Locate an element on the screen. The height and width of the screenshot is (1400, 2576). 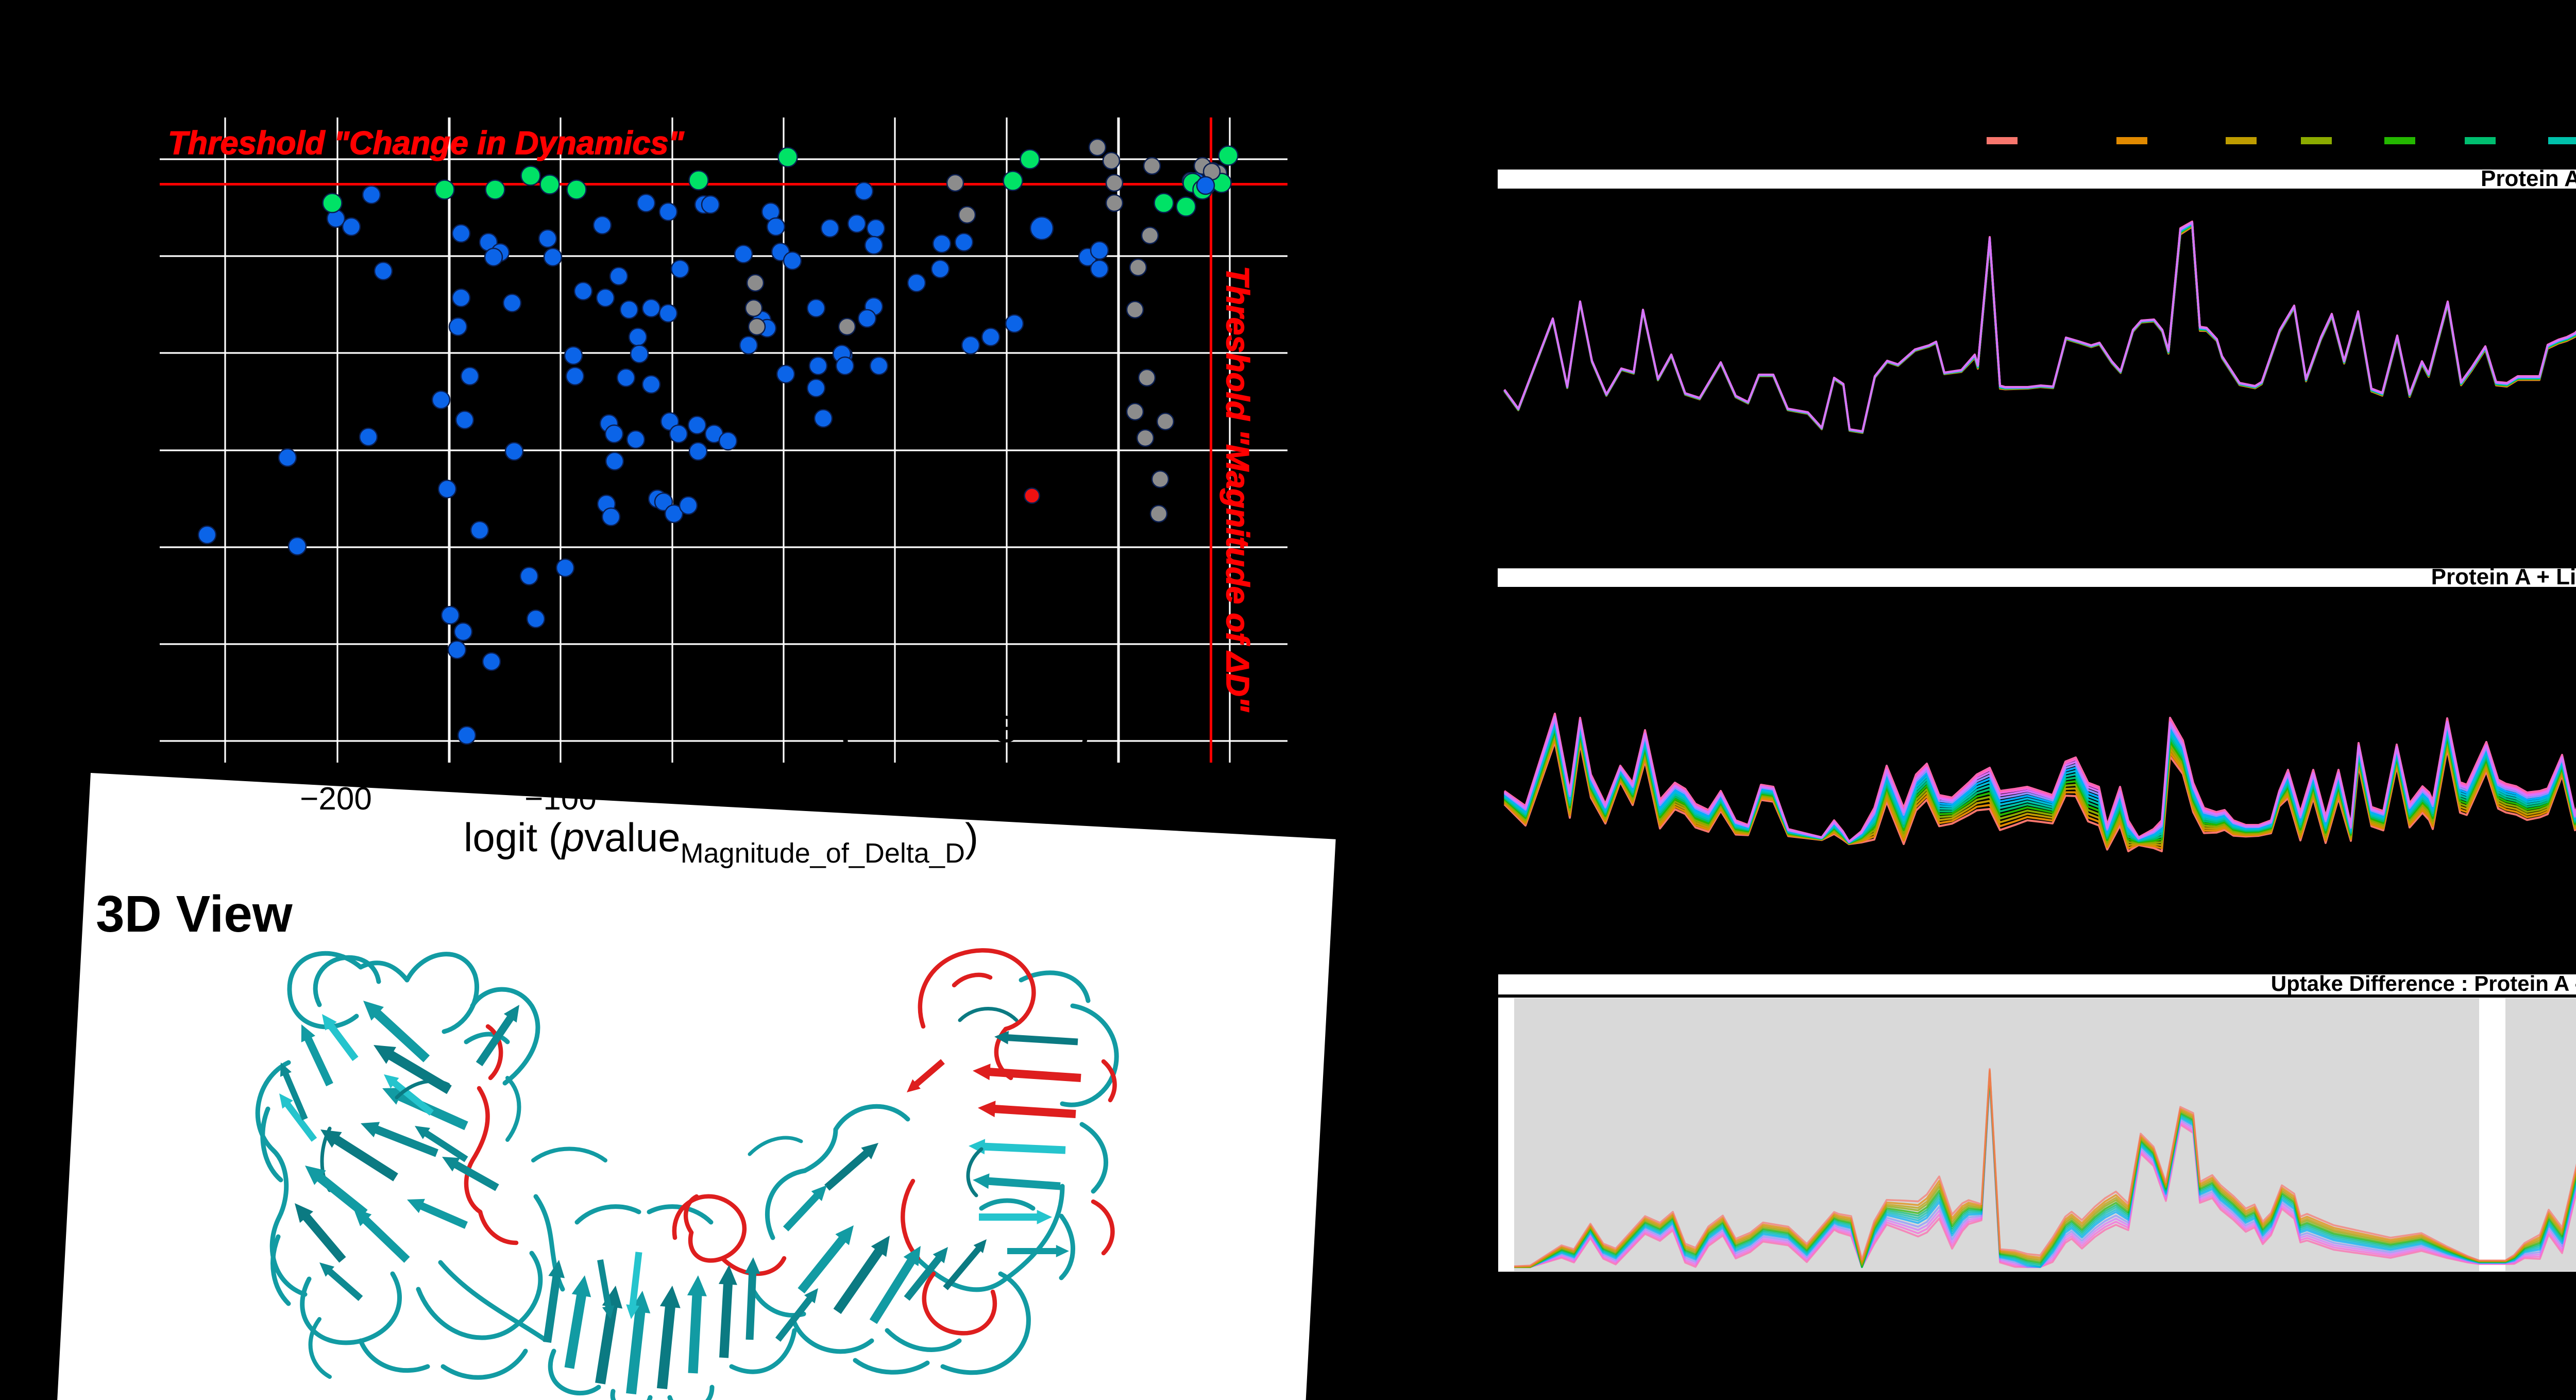
svg-text: Threshold "Change in Dynamics" is located at coordinates (426, 143).